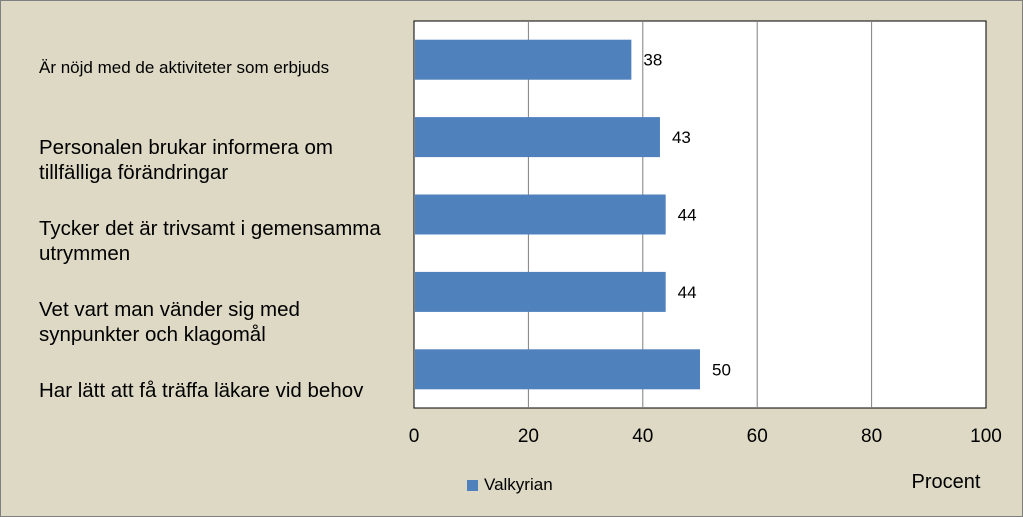  I want to click on x-tick-label-0: 0, so click(414, 436).